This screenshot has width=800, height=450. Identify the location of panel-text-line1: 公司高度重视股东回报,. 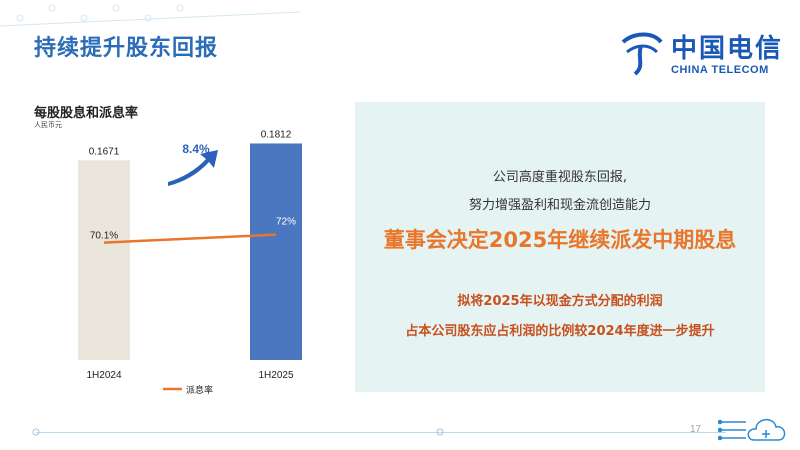
(560, 177).